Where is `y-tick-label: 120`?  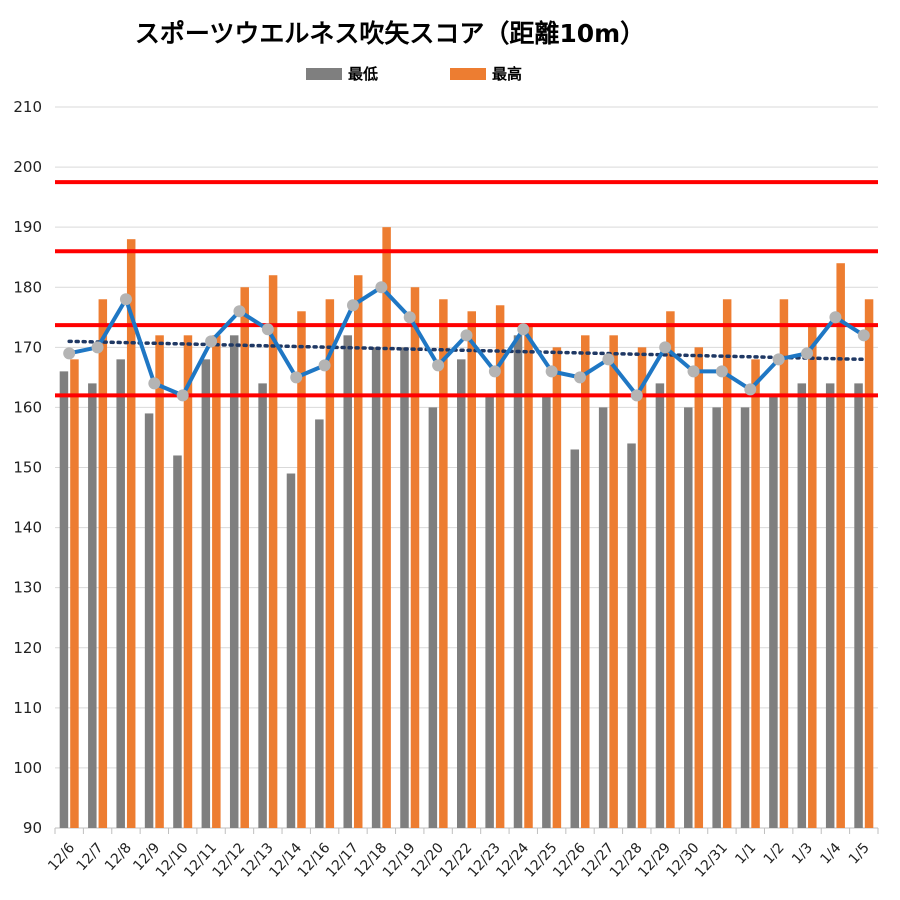 y-tick-label: 120 is located at coordinates (27, 648).